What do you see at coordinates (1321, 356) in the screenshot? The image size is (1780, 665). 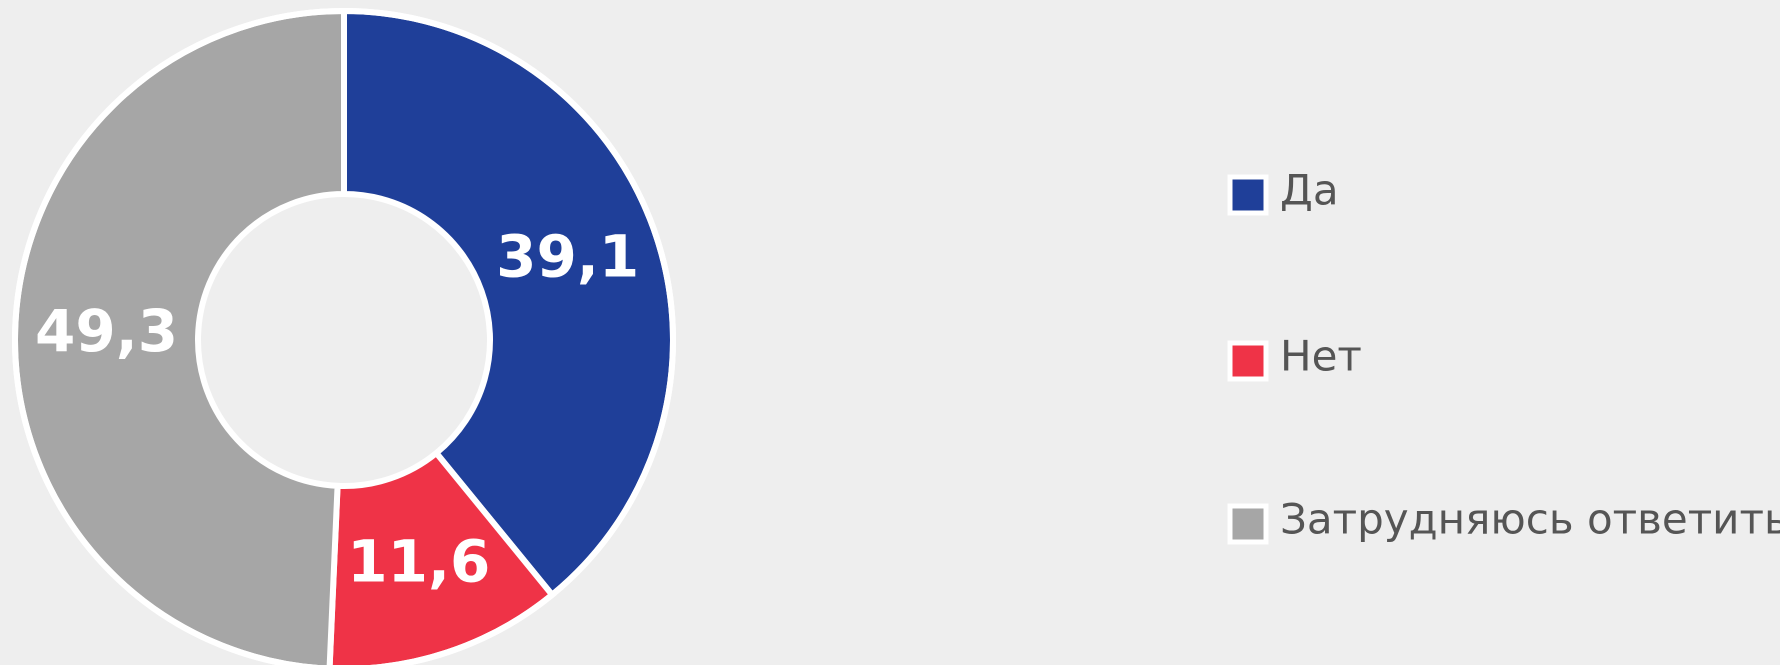 I see `legend-label: Нет` at bounding box center [1321, 356].